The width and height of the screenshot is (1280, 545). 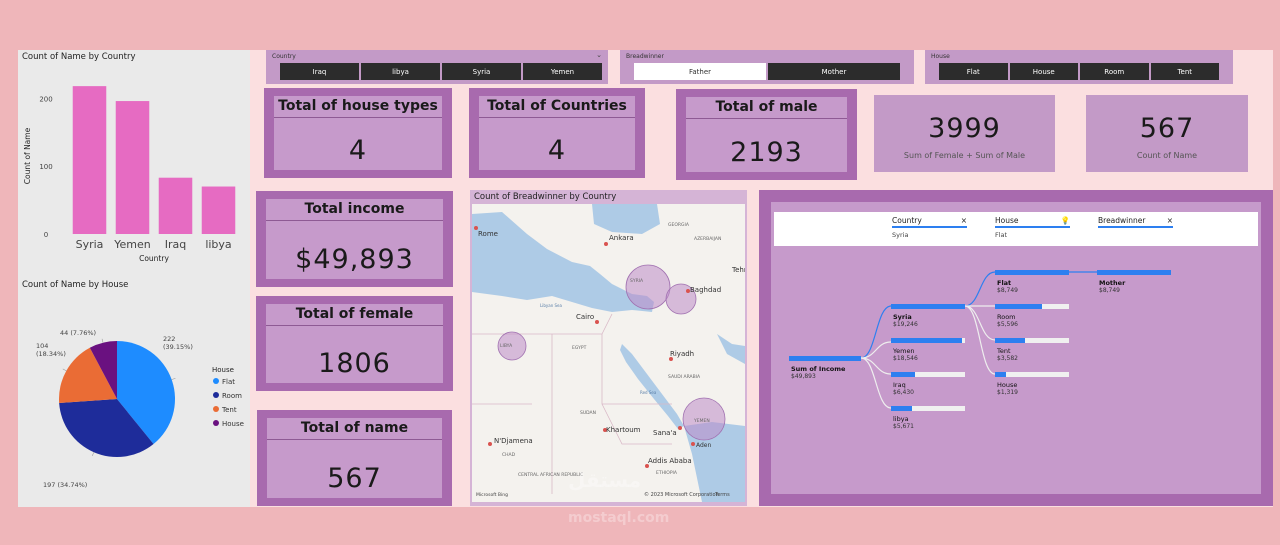 I want to click on map-label: Riyadh, so click(x=682, y=354).